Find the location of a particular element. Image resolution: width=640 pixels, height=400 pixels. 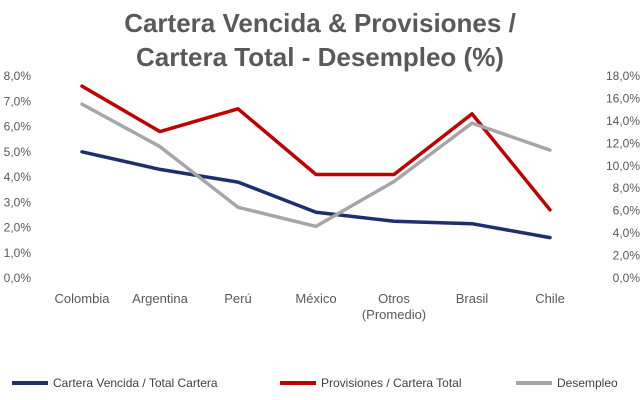

x-axis-tick-label: Otros is located at coordinates (394, 298).